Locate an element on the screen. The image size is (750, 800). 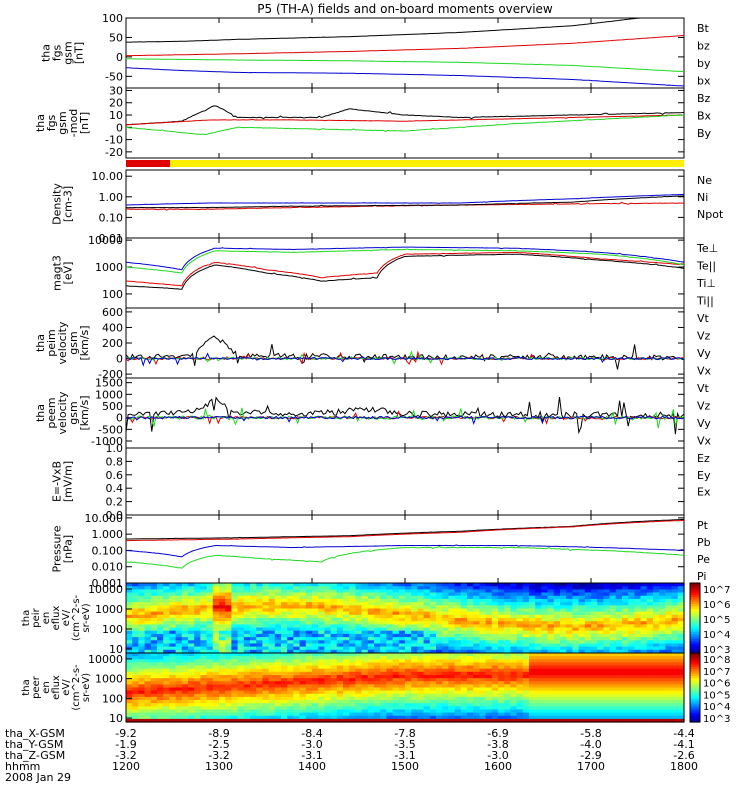
series-line-bx is located at coordinates (405, 77).